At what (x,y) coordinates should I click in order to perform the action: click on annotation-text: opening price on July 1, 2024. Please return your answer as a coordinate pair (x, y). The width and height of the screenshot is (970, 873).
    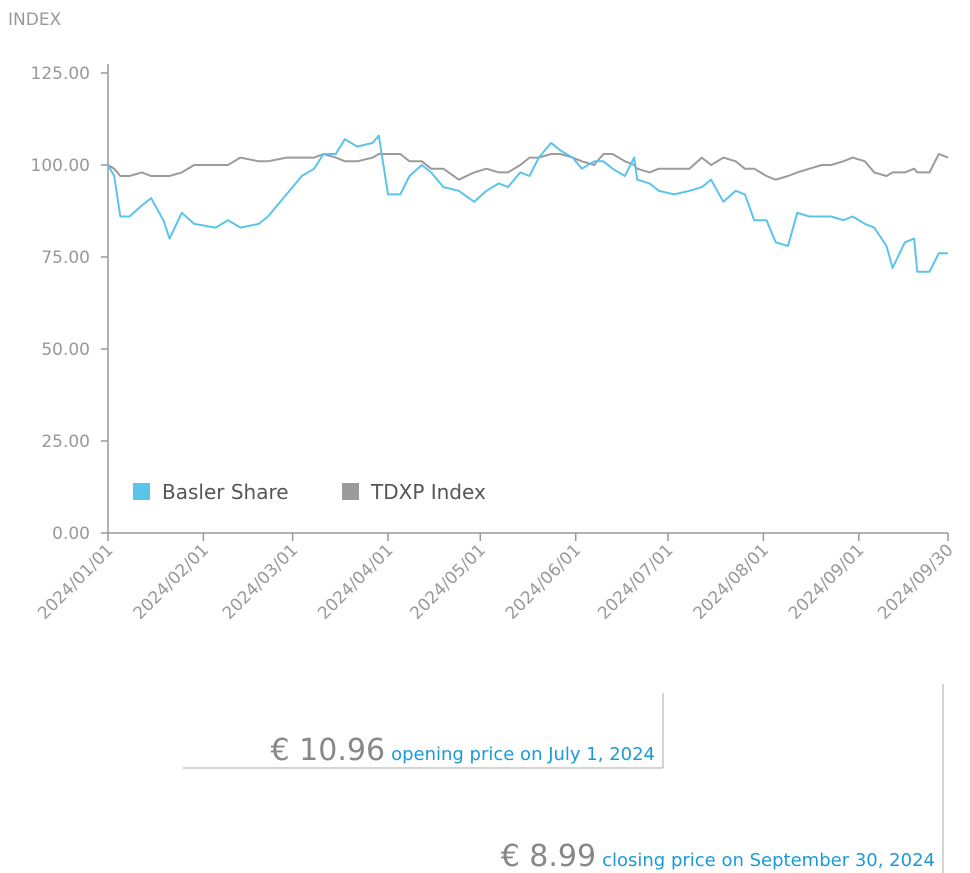
    Looking at the image, I should click on (523, 754).